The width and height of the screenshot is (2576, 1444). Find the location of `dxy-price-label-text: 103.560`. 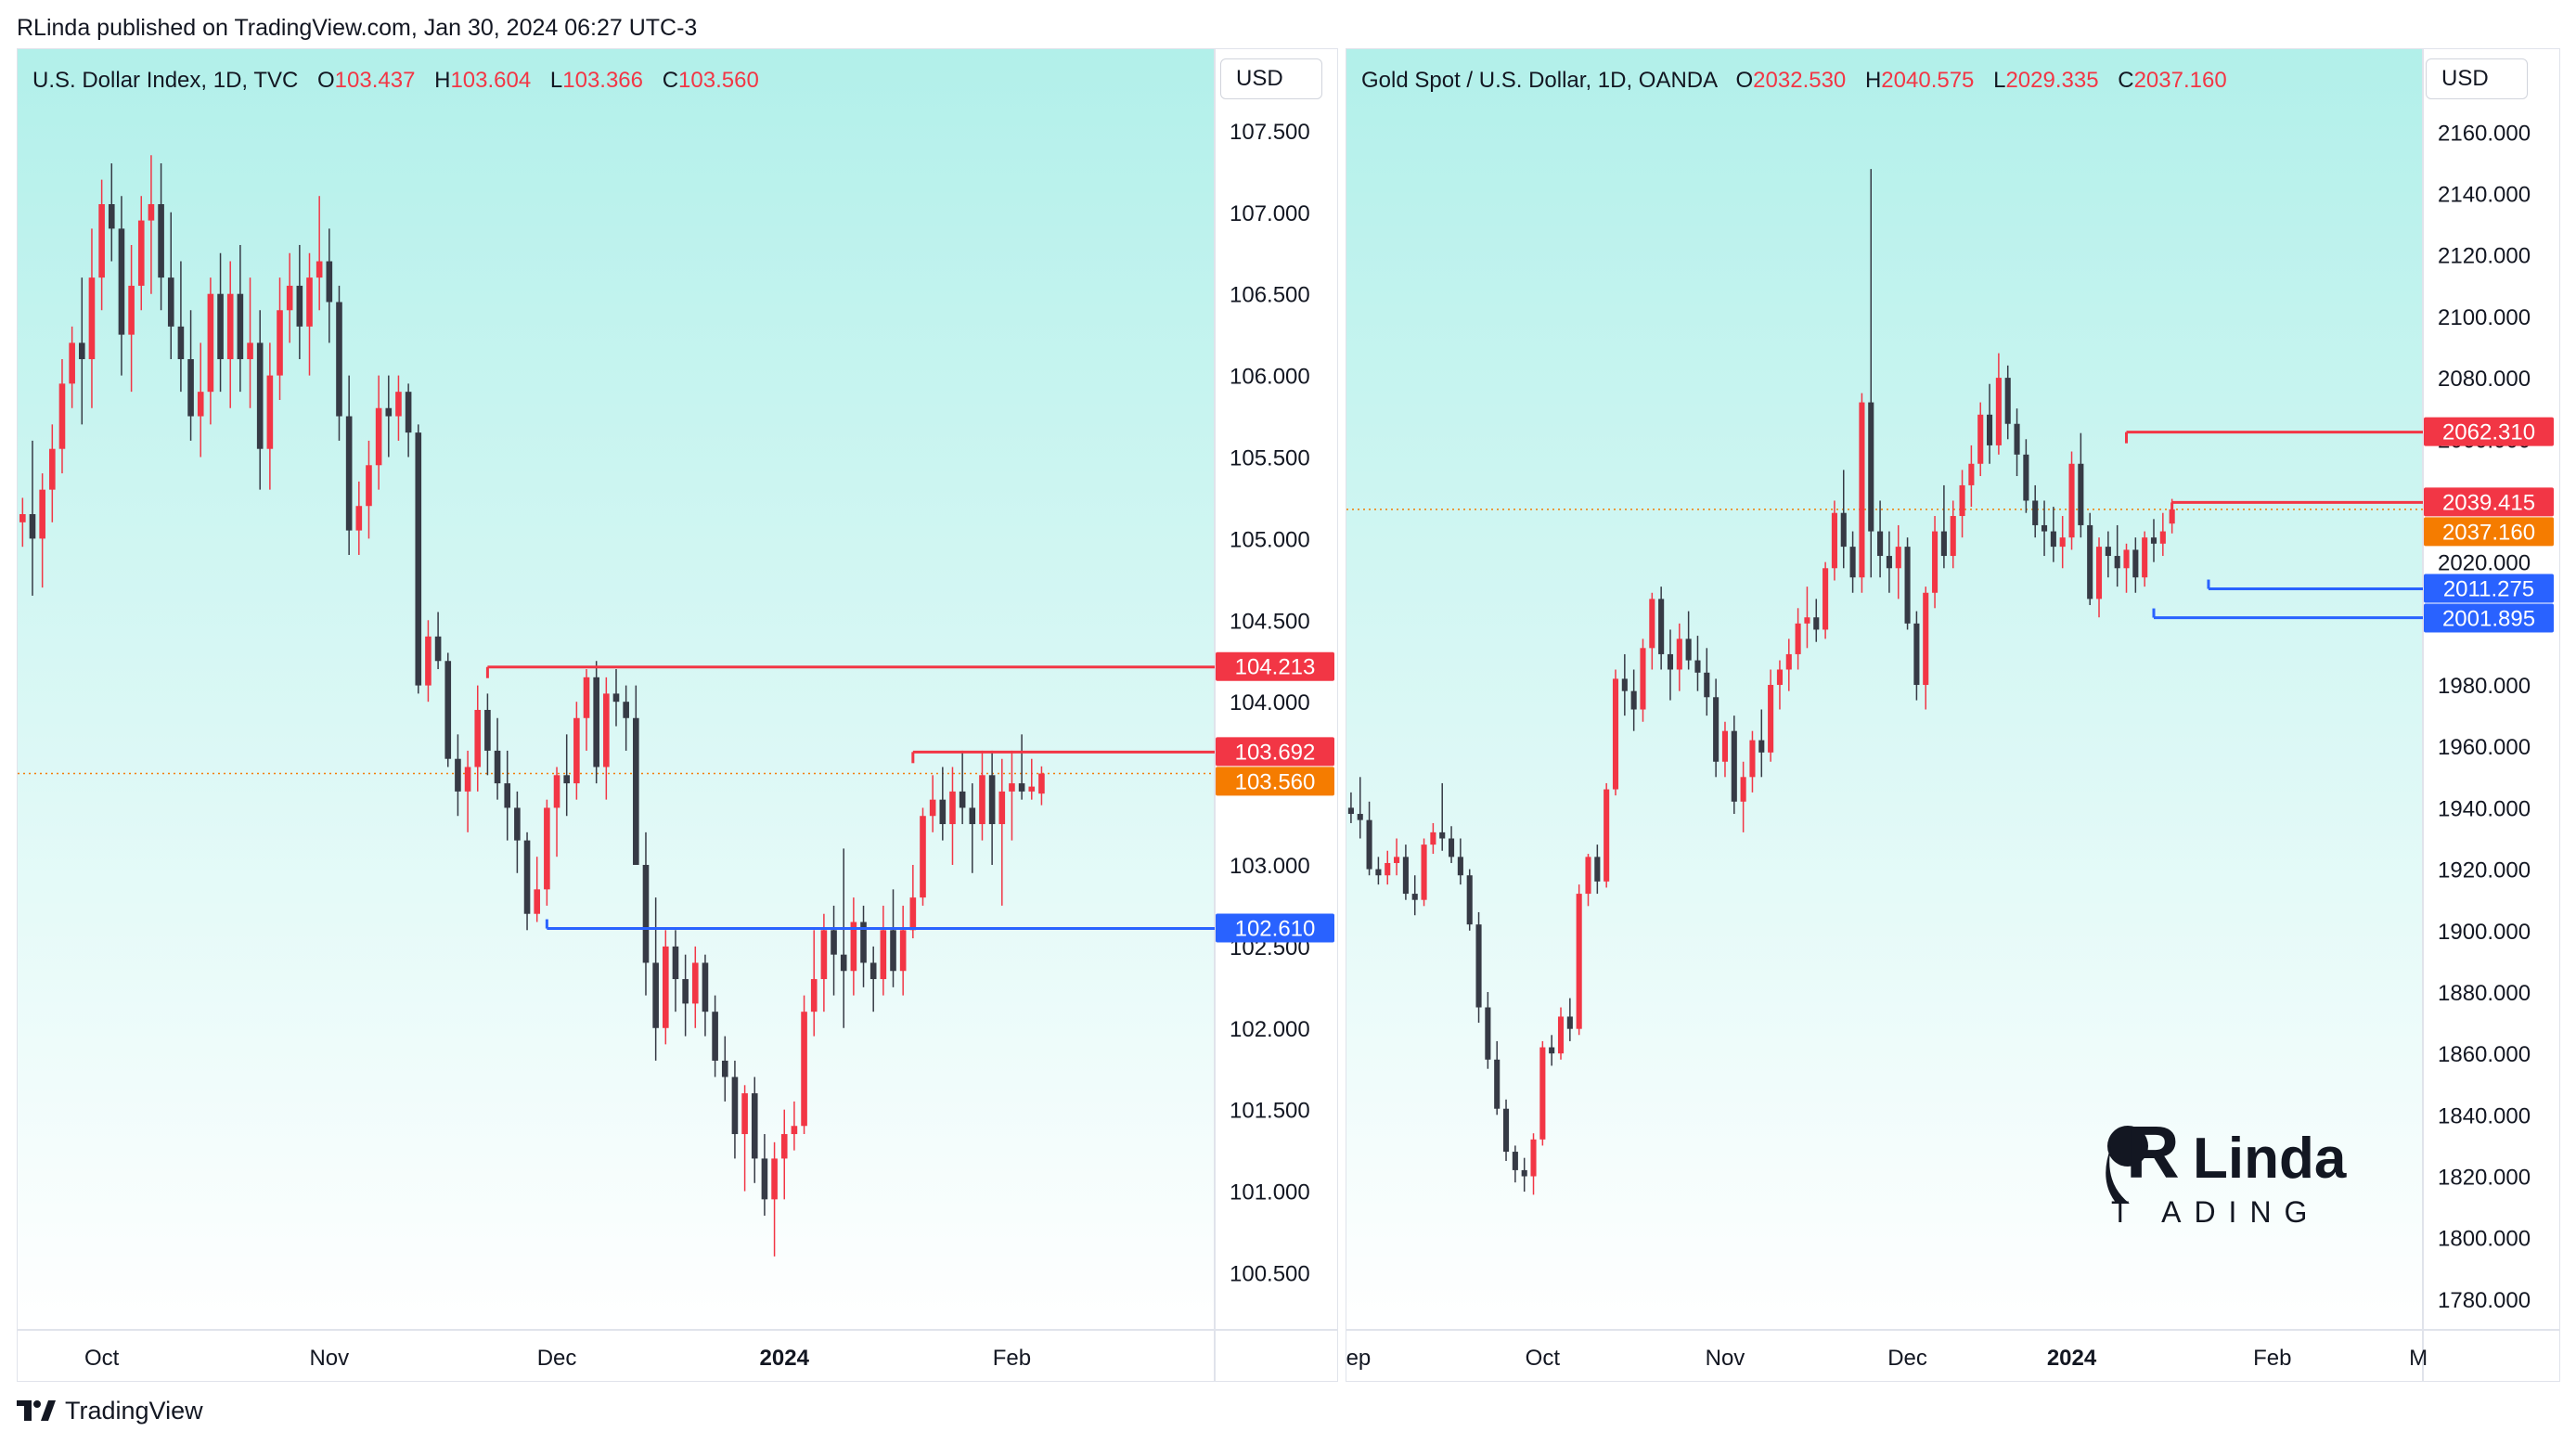

dxy-price-label-text: 103.560 is located at coordinates (1276, 781).